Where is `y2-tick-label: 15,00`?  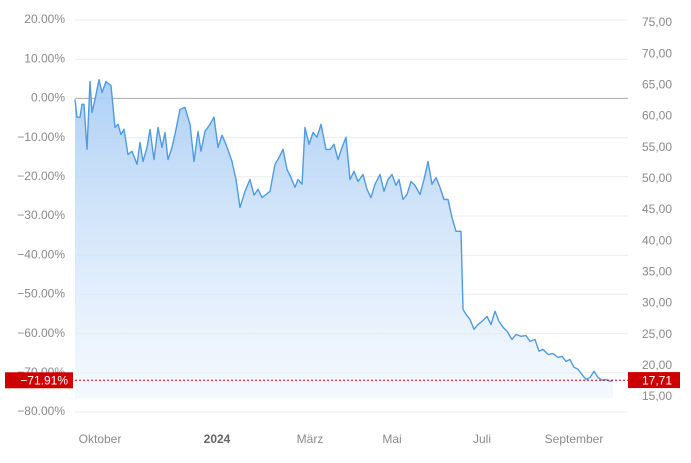 y2-tick-label: 15,00 is located at coordinates (657, 396).